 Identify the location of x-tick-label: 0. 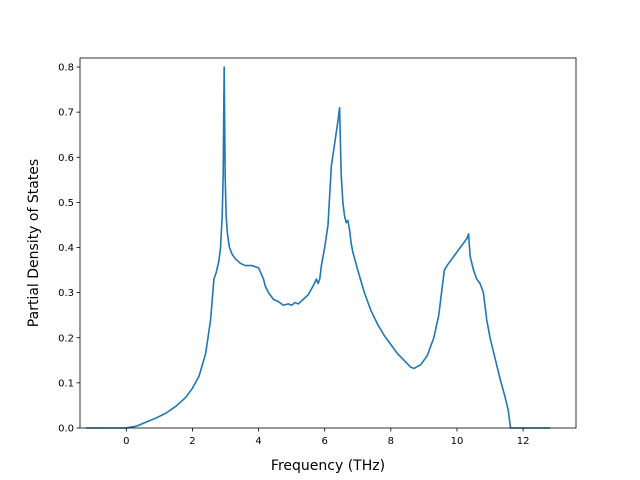
(126, 441).